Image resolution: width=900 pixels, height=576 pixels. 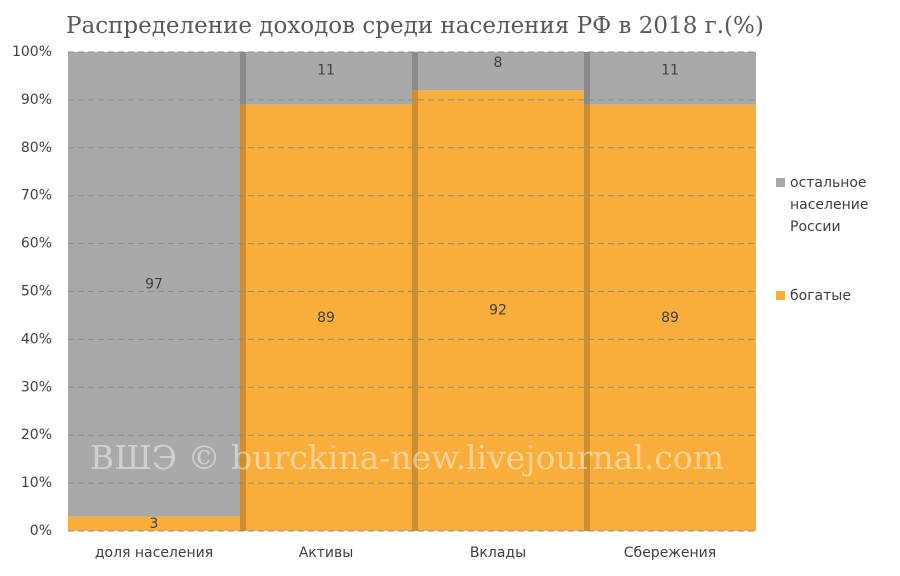 I want to click on y-tick-label: 30%, so click(x=36, y=387).